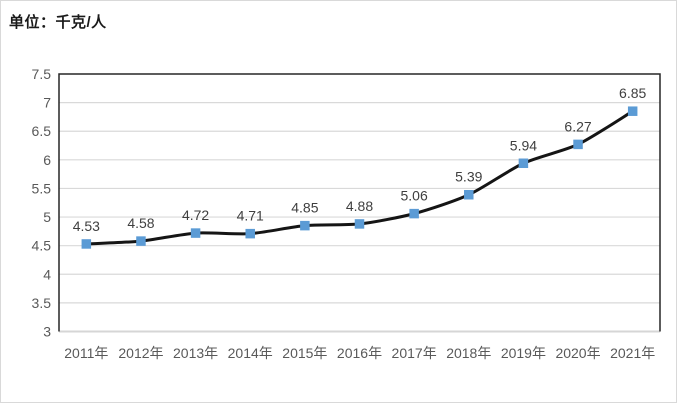 This screenshot has width=681, height=409. Describe the element at coordinates (42, 188) in the screenshot. I see `y-axis-tick-label: 5.5` at that location.